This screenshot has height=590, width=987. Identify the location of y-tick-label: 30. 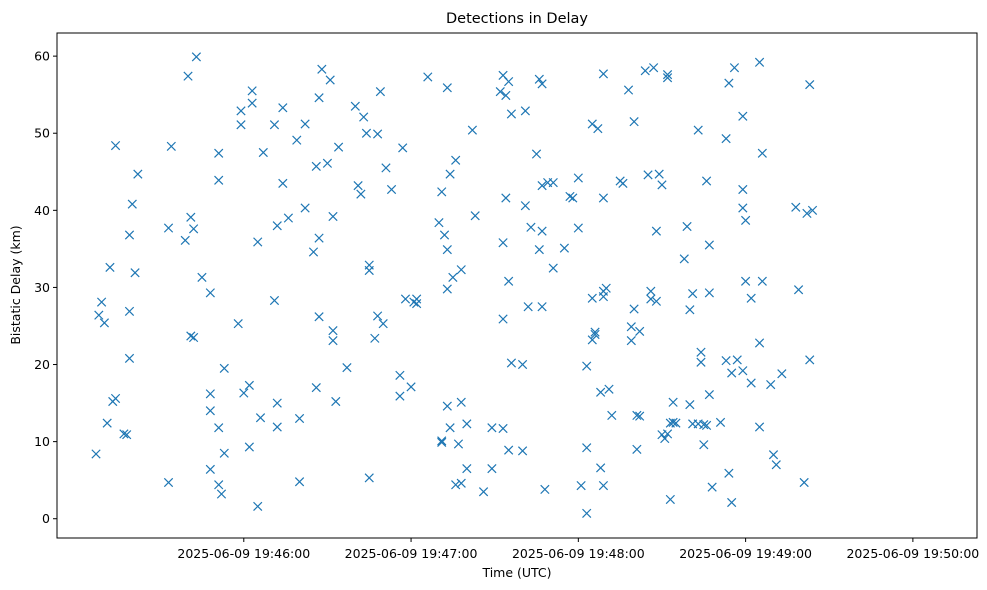
(42, 287).